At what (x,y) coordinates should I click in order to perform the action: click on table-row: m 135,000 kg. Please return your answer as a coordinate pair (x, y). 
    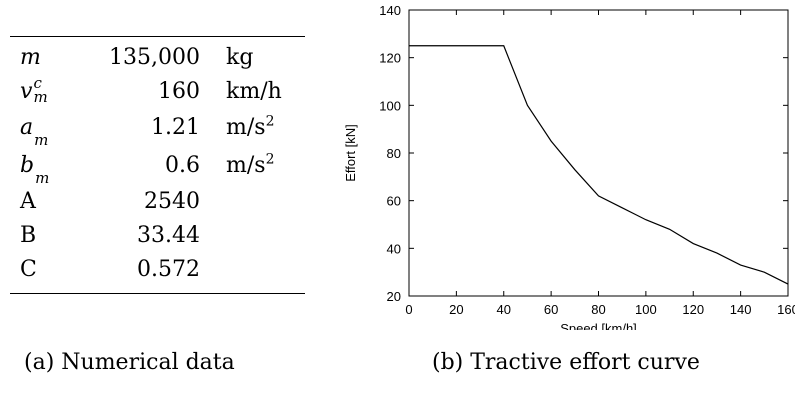
    Looking at the image, I should click on (157, 56).